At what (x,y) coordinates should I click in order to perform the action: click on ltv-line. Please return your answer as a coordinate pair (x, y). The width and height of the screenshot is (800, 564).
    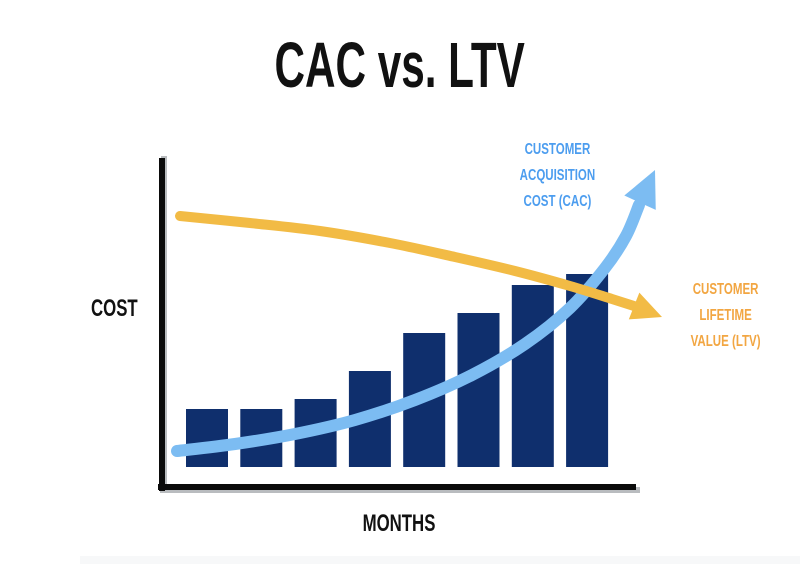
    Looking at the image, I should click on (407, 261).